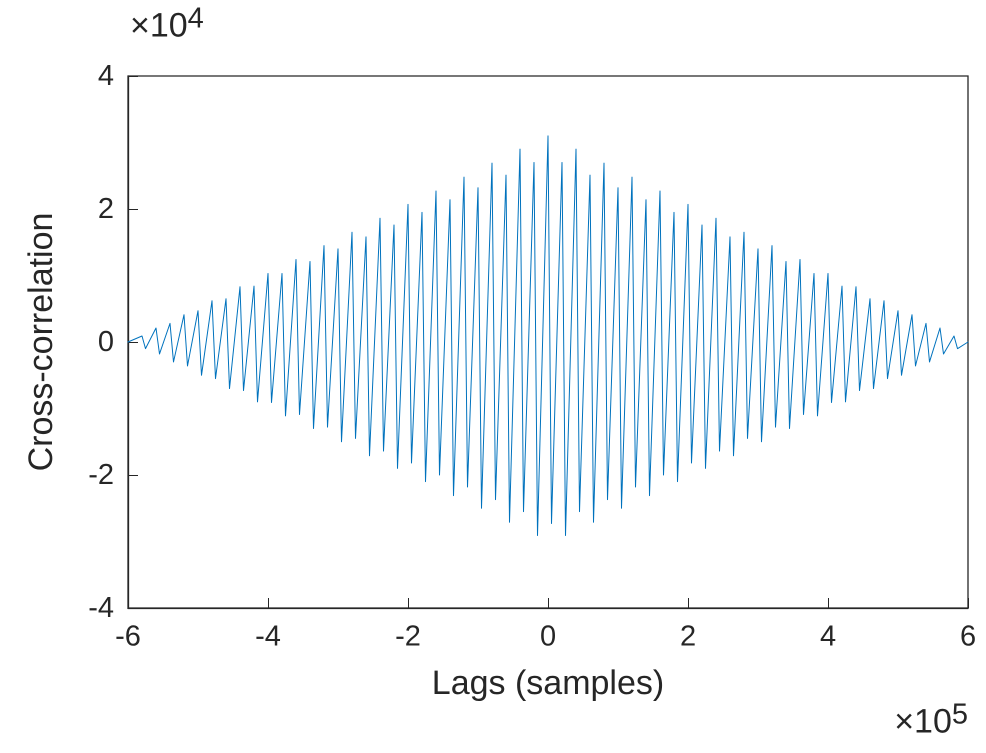 This screenshot has width=986, height=753. What do you see at coordinates (548, 683) in the screenshot?
I see `x-axis-title: Lags (samples)` at bounding box center [548, 683].